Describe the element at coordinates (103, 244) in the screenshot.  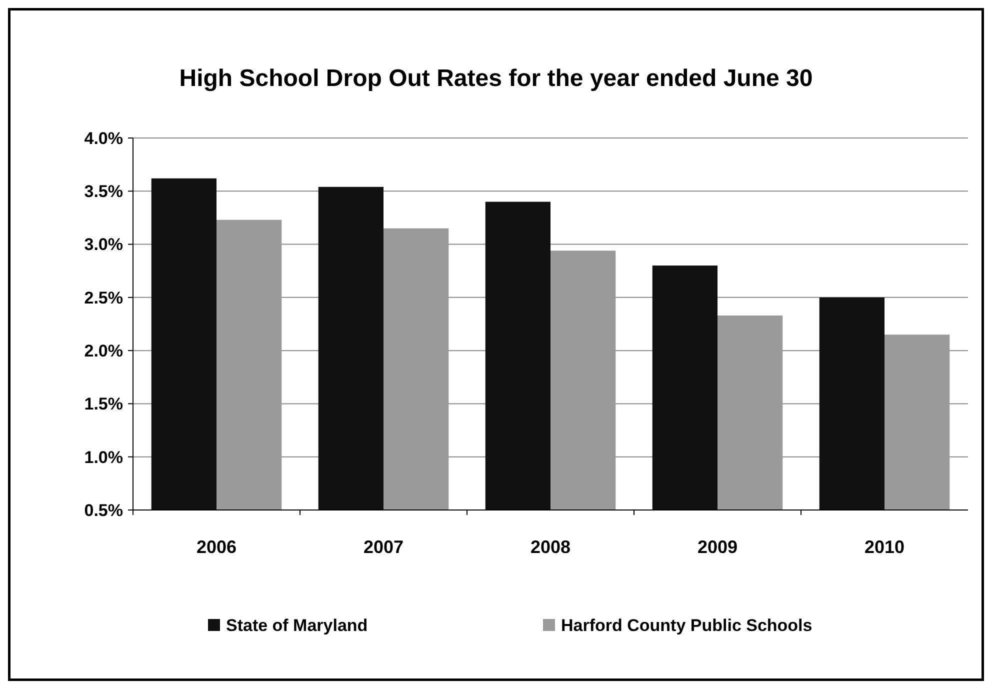
I see `y-tick-label: 3.0%` at that location.